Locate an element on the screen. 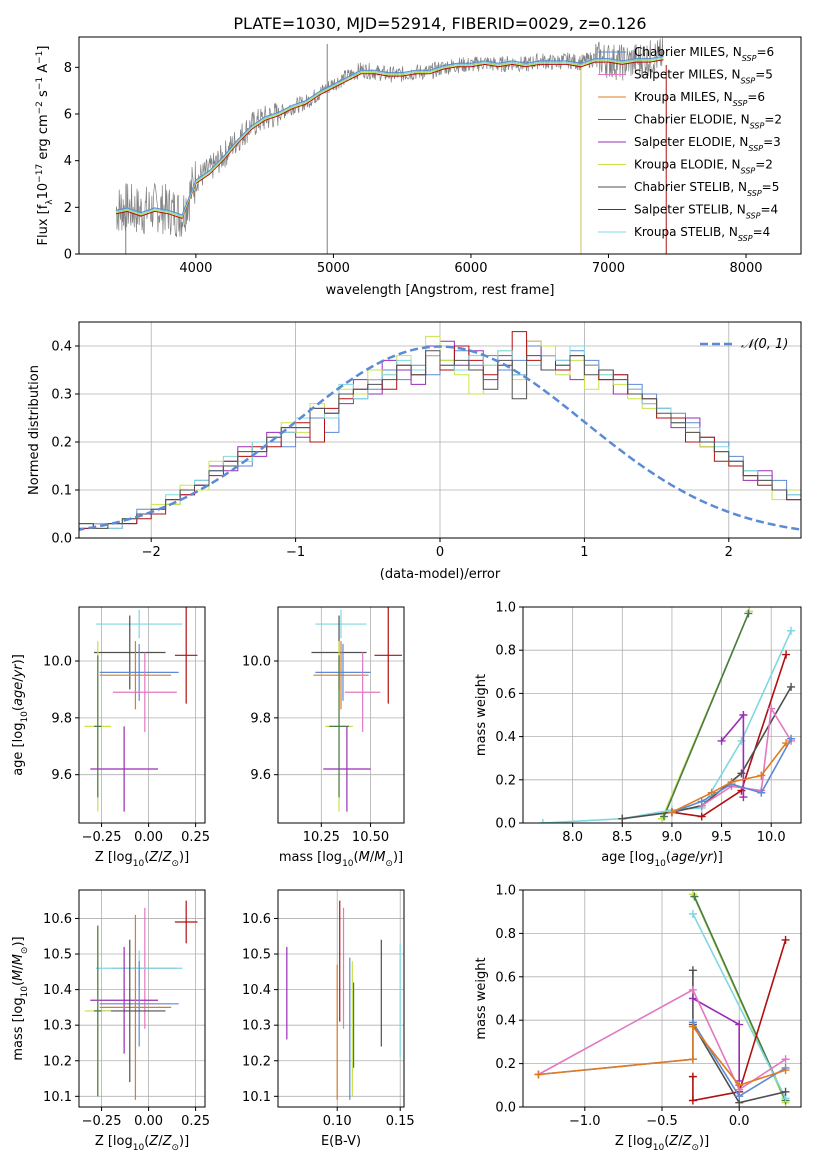 The width and height of the screenshot is (819, 1170). x-tick-label: −2 is located at coordinates (151, 552).